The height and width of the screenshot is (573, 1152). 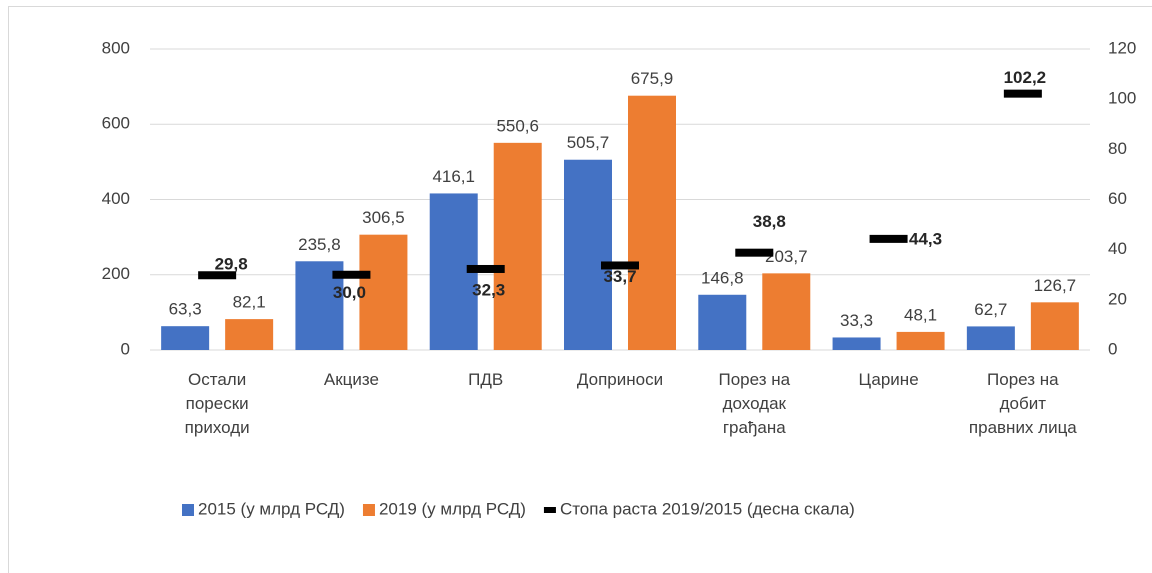 What do you see at coordinates (231, 264) in the screenshot?
I see `rate-label: 29,8` at bounding box center [231, 264].